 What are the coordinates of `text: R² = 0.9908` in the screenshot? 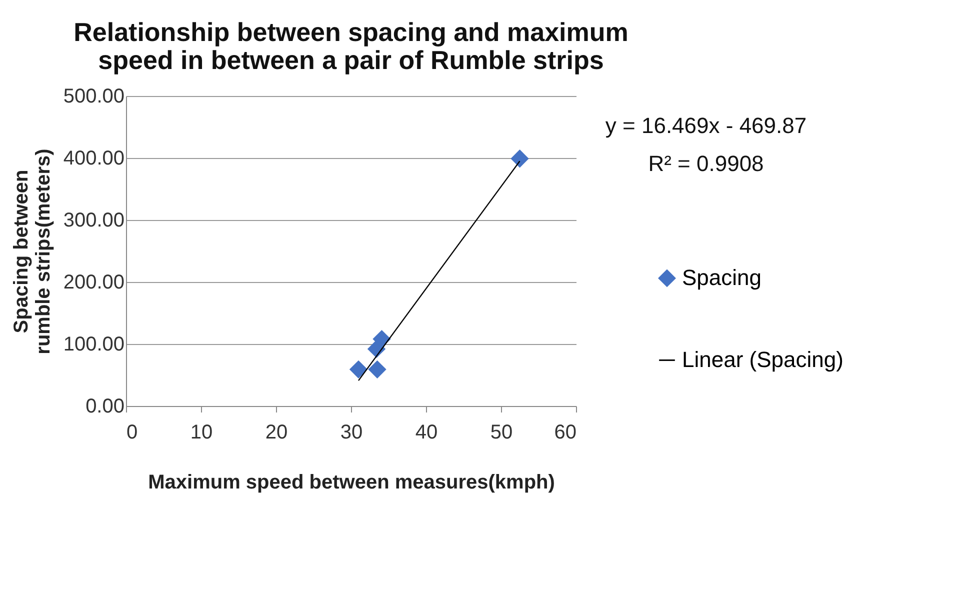 It's located at (706, 163).